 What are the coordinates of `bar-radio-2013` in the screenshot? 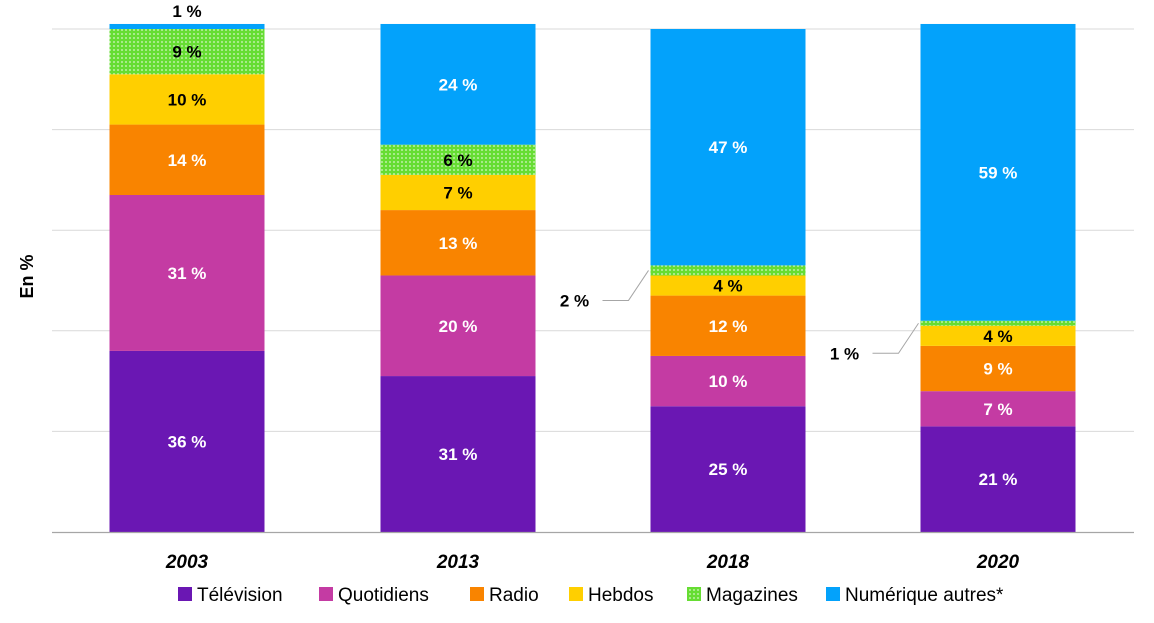 It's located at (458, 243).